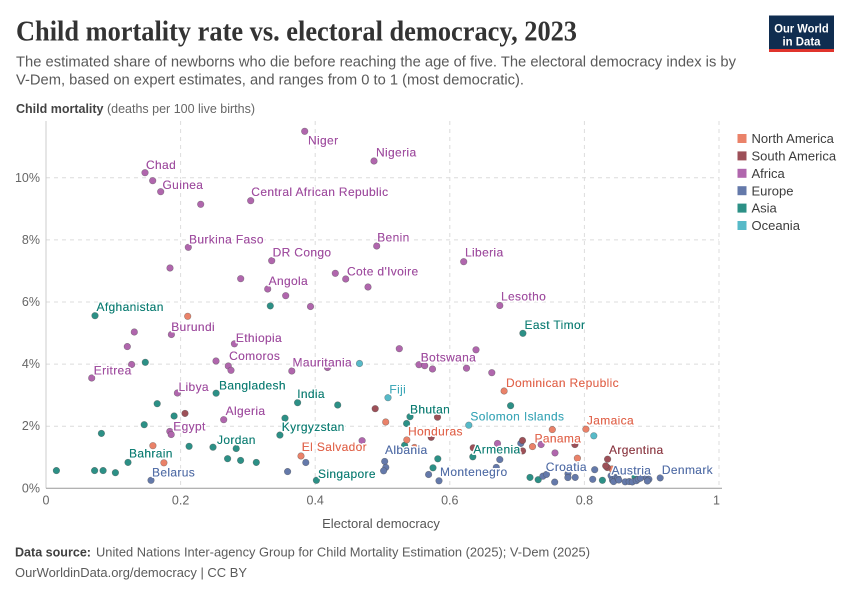 The image size is (850, 600). What do you see at coordinates (246, 411) in the screenshot?
I see `svg-text: Algeria` at bounding box center [246, 411].